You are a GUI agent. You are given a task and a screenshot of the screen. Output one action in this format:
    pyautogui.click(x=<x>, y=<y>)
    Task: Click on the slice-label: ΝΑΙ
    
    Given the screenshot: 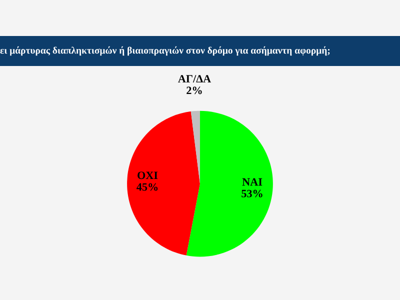 What is the action you would take?
    pyautogui.click(x=252, y=182)
    